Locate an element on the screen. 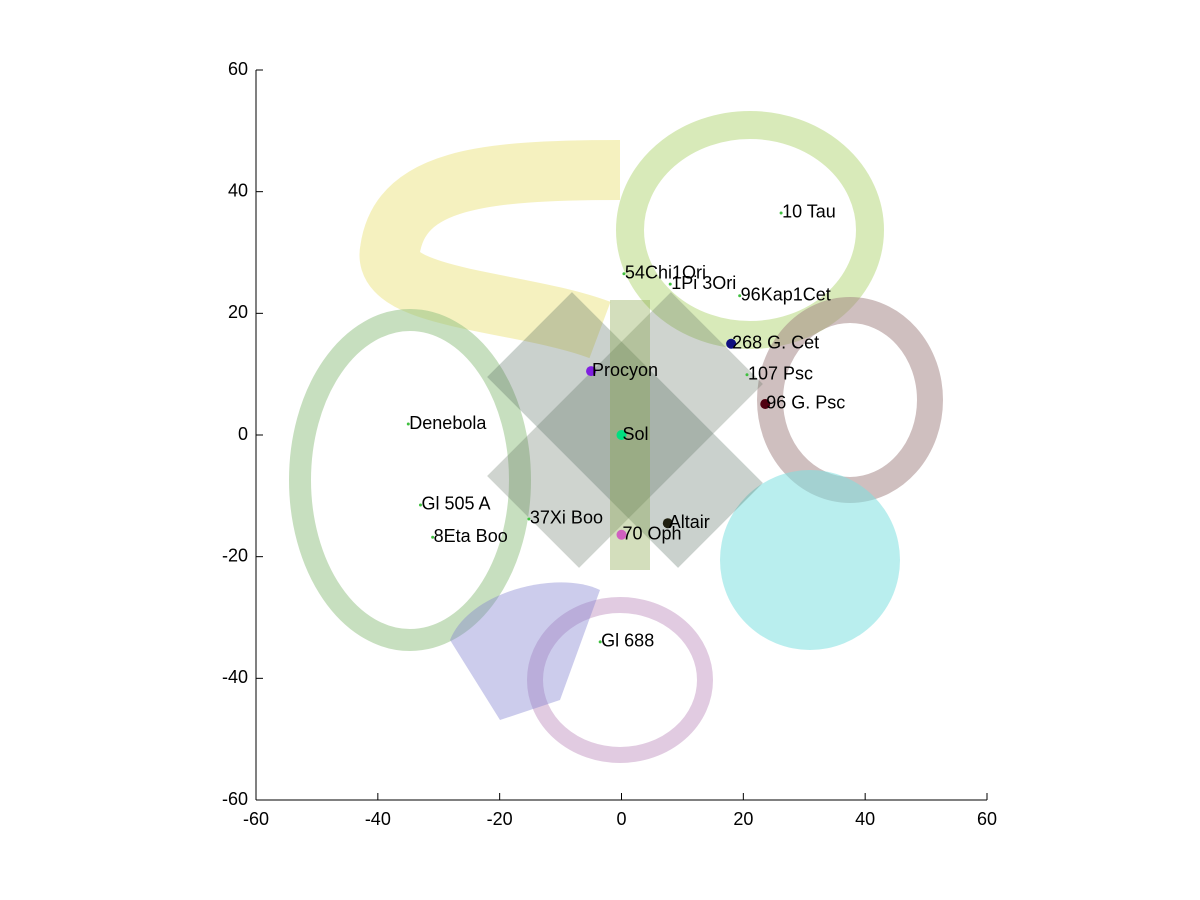  star-label: 1Pi 3Ori is located at coordinates (703, 283).